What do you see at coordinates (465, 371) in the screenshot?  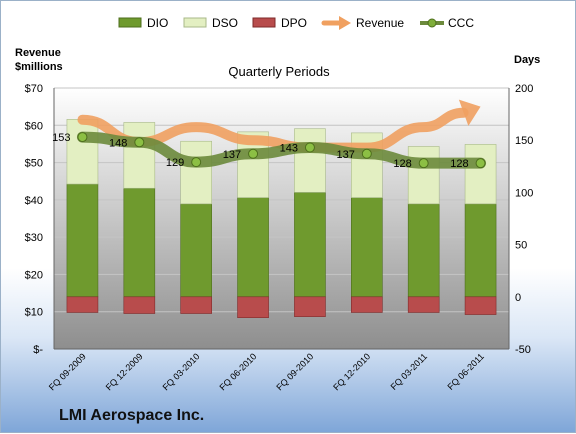 I see `x-category-label: FQ 06-2011` at bounding box center [465, 371].